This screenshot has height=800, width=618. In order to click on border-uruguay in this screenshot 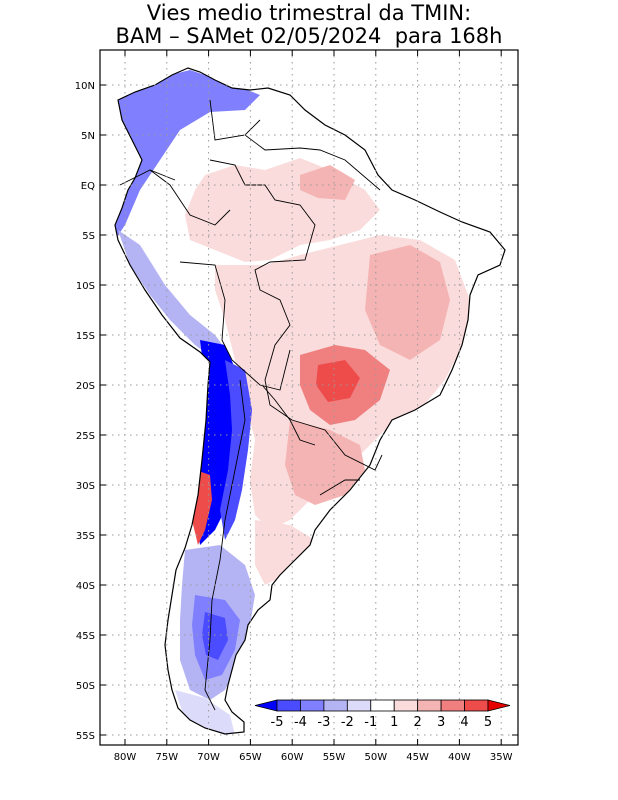, I will do `click(339, 487)`.